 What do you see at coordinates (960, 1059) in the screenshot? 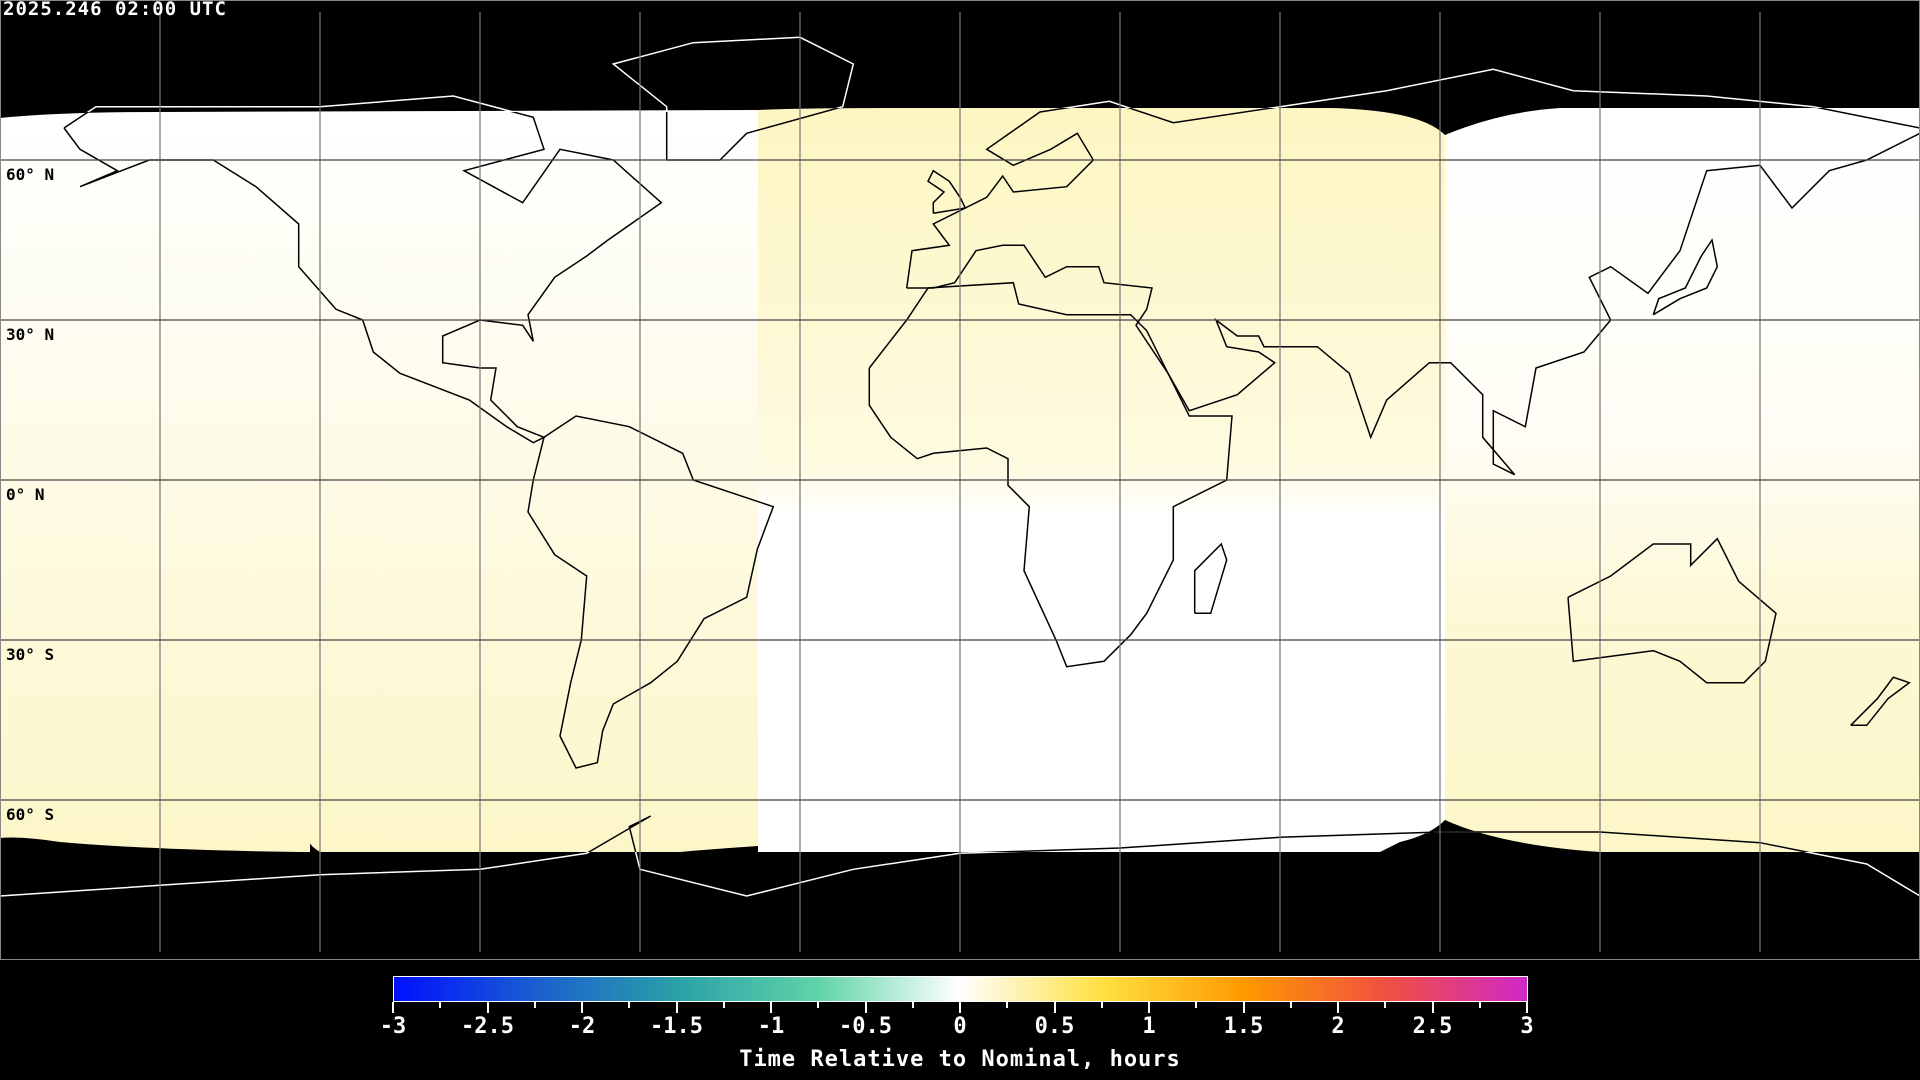
I see `colorbar-title: Time Relative to Nominal, hours` at bounding box center [960, 1059].